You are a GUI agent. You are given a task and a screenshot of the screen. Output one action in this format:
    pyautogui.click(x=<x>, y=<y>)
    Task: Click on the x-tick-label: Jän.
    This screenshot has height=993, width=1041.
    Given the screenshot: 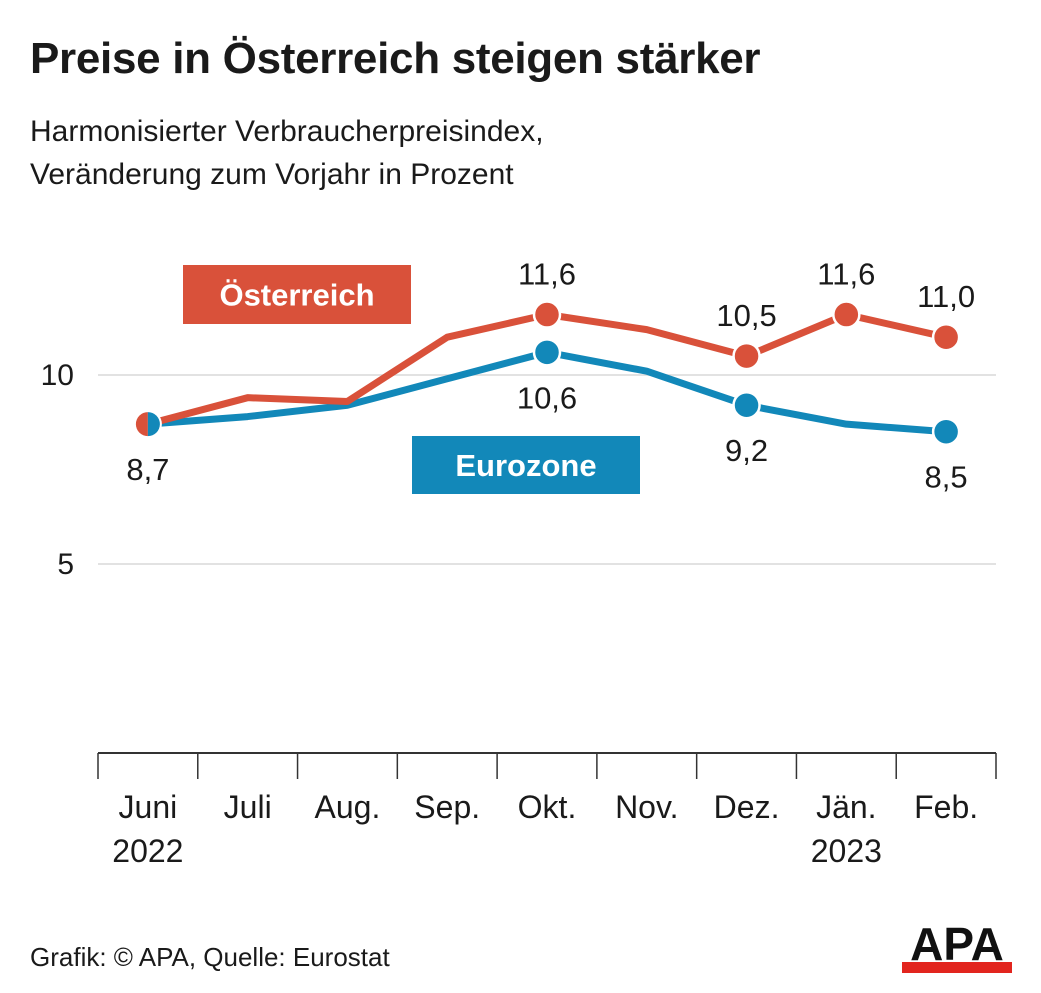 What is the action you would take?
    pyautogui.click(x=846, y=807)
    